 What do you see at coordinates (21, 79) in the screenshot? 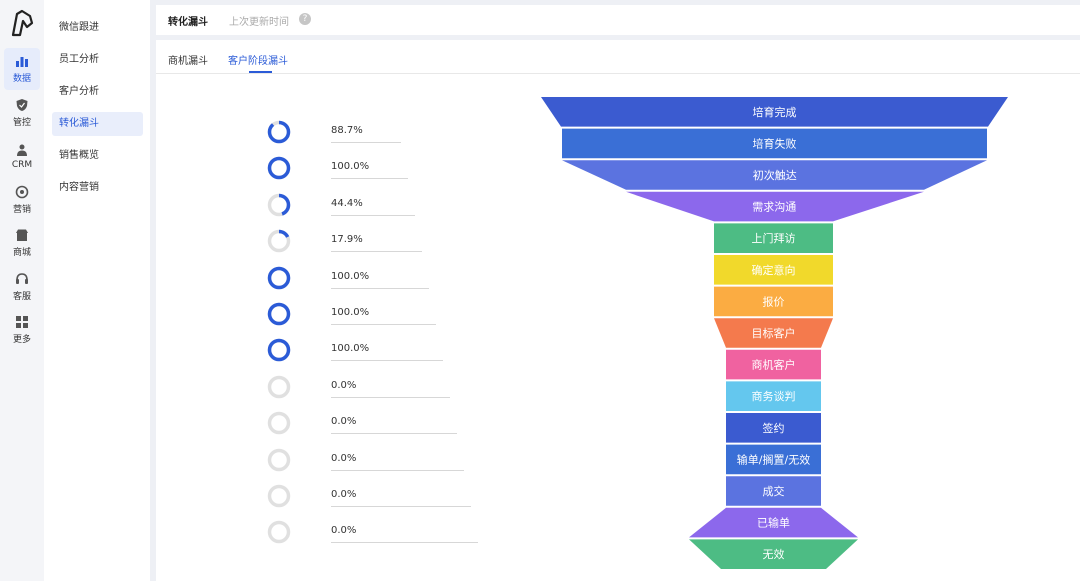
I see `rail-item-label: 数据` at bounding box center [21, 79].